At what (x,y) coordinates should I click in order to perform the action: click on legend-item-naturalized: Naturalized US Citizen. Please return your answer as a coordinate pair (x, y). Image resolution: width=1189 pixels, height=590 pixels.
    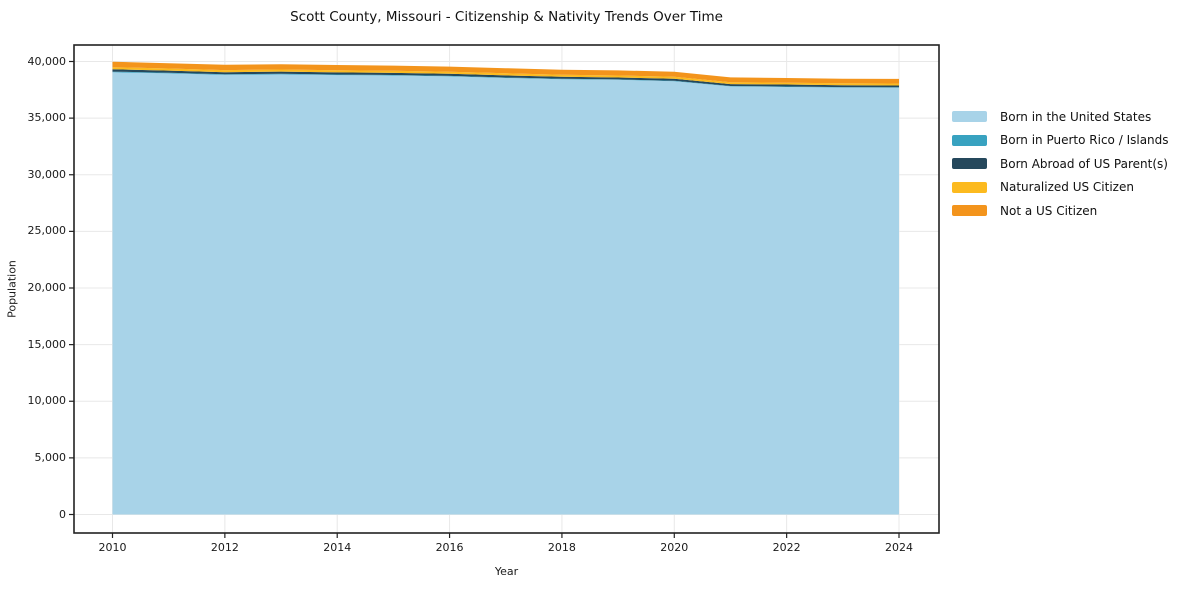
    Looking at the image, I should click on (1060, 188).